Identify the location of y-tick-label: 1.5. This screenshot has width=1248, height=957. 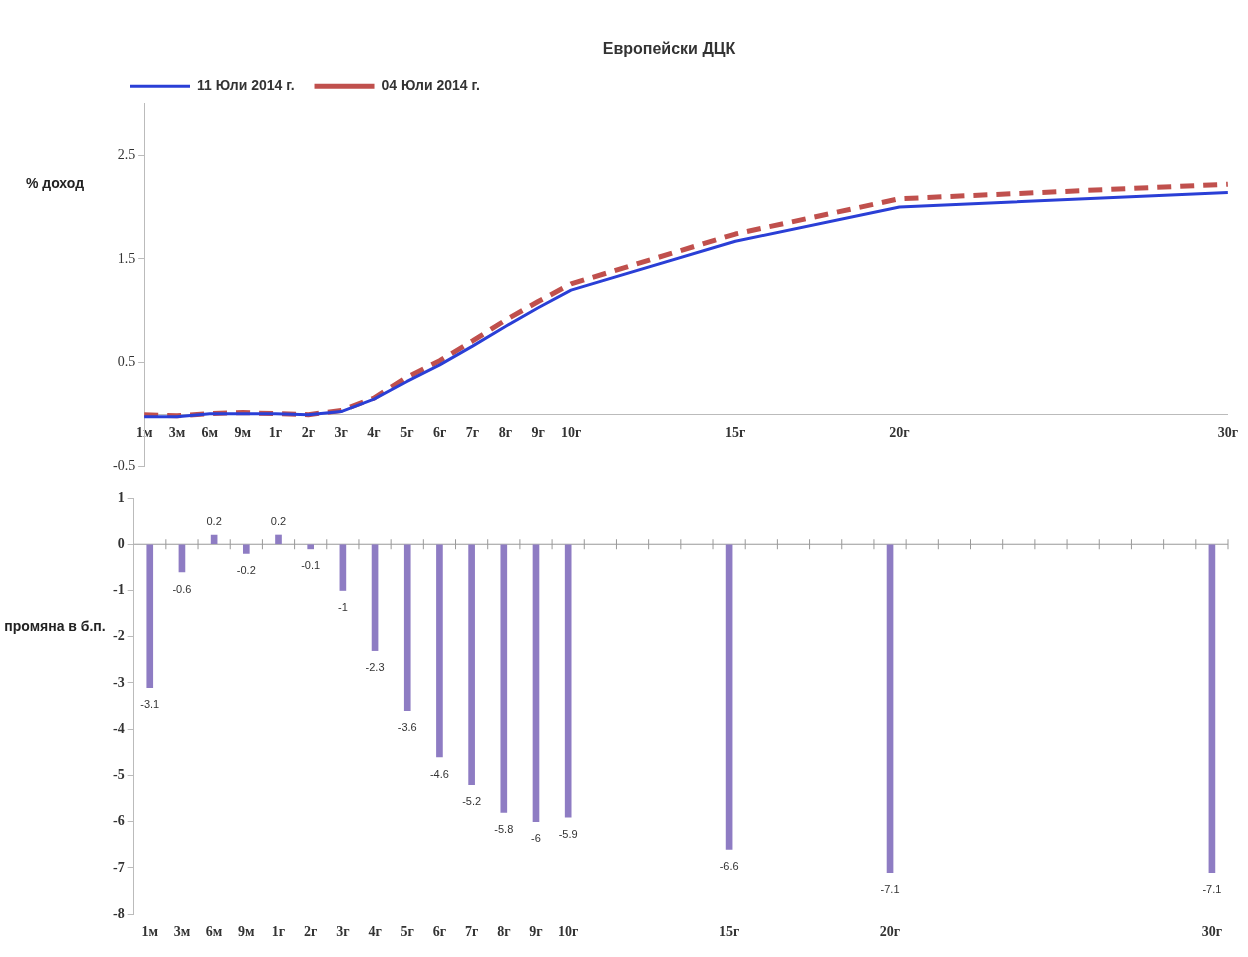
(126, 258).